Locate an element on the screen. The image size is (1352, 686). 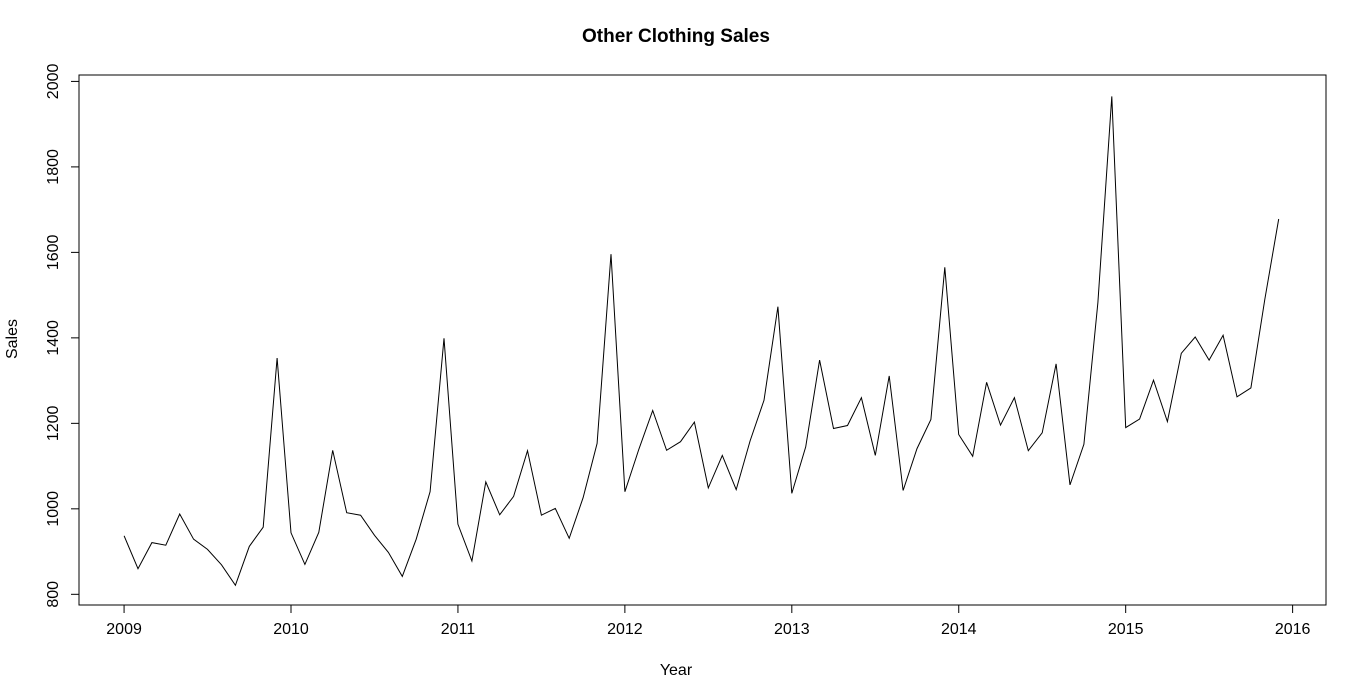
x-tick-label: 2016 is located at coordinates (1293, 629).